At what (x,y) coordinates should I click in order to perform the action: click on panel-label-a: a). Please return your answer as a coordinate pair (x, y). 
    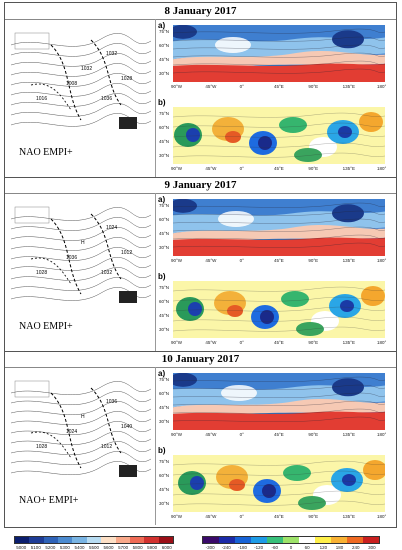
    Looking at the image, I should click on (162, 25).